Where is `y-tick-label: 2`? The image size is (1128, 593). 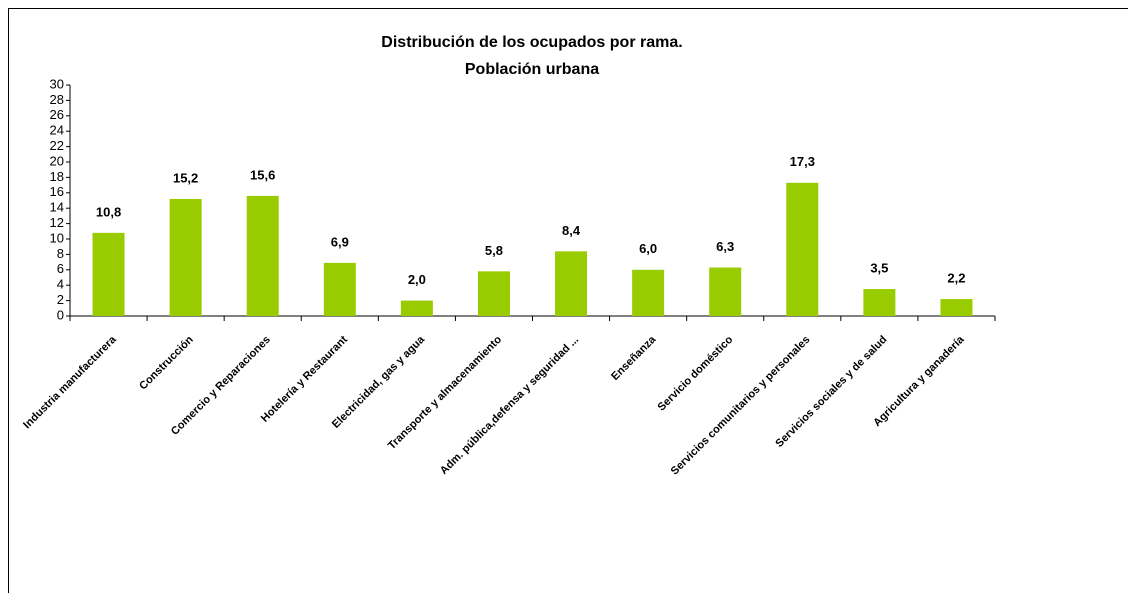
y-tick-label: 2 is located at coordinates (60, 299).